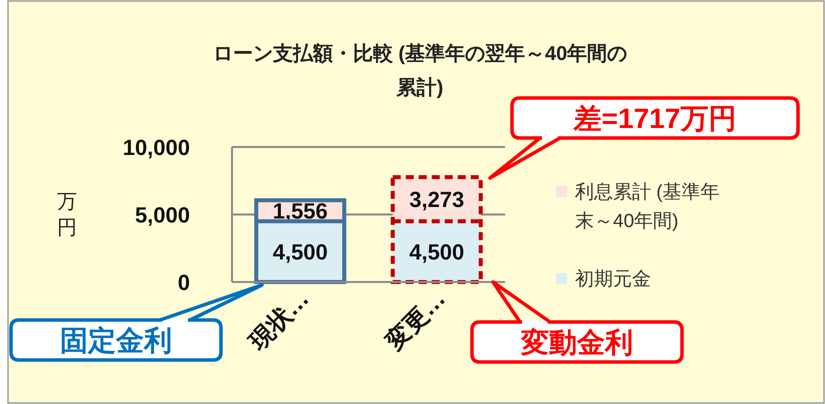  I want to click on legend-label: 利息累計 (基準年末～40年間), so click(647, 207).